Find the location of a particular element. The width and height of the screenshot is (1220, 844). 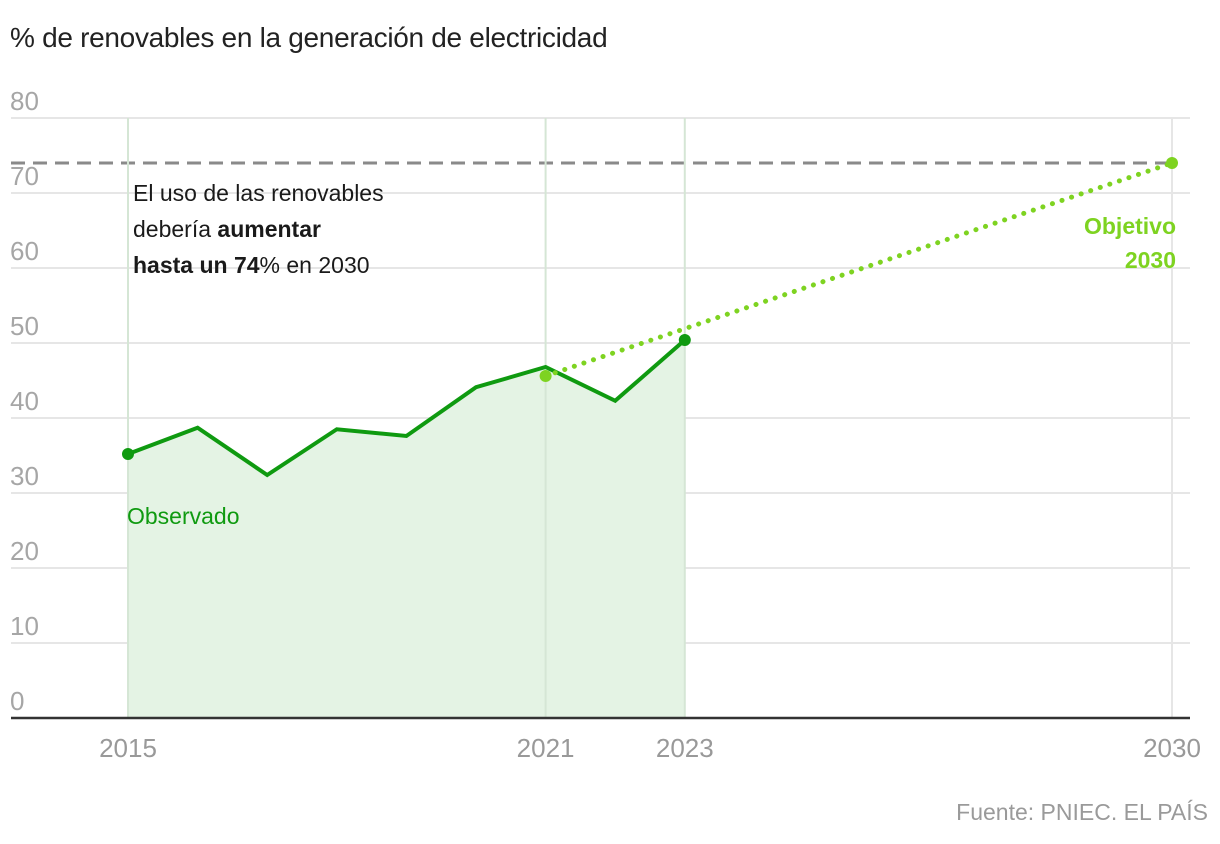

annotation-line-1: El uso de las renovables is located at coordinates (258, 193).